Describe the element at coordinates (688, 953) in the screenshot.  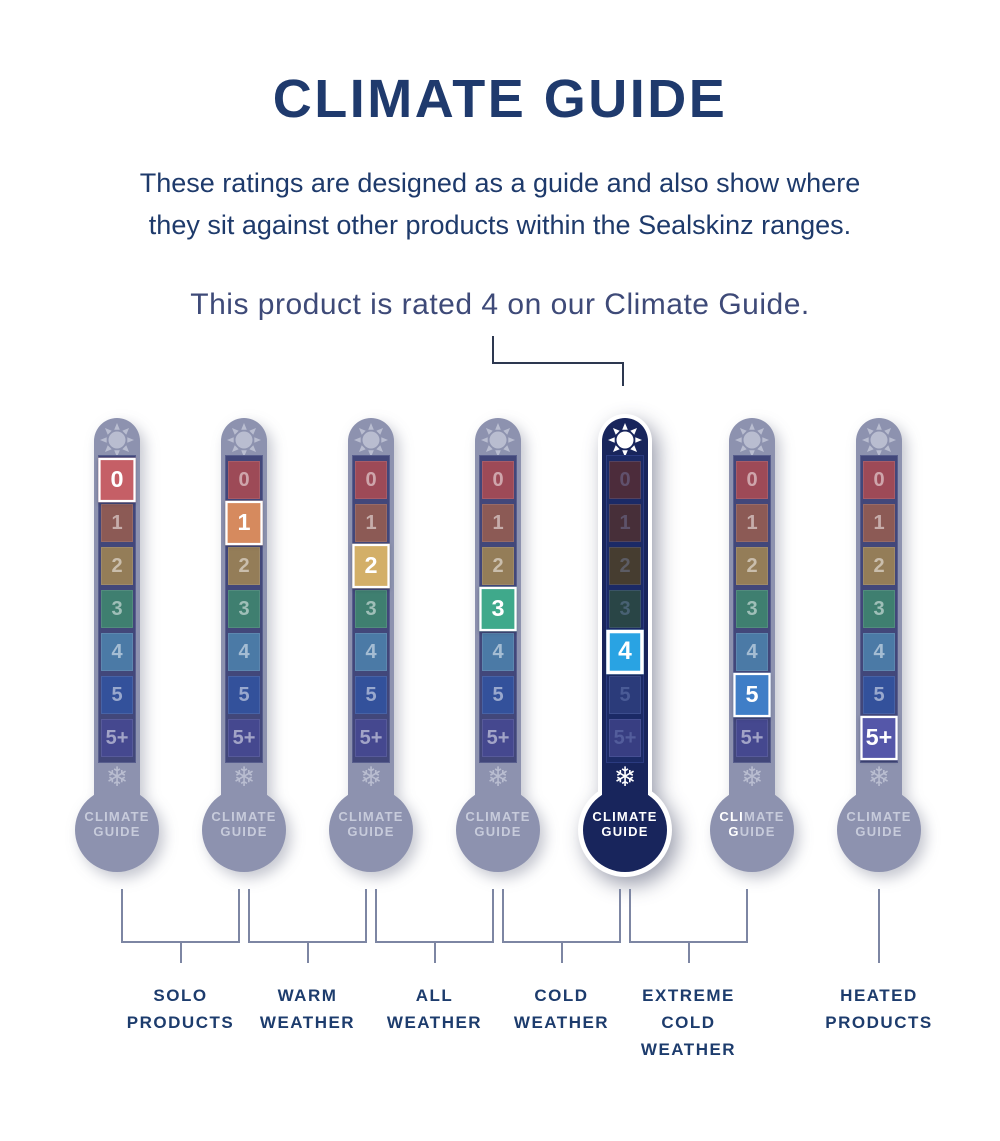
I see `extreme-cold-weather-bracket-tick` at that location.